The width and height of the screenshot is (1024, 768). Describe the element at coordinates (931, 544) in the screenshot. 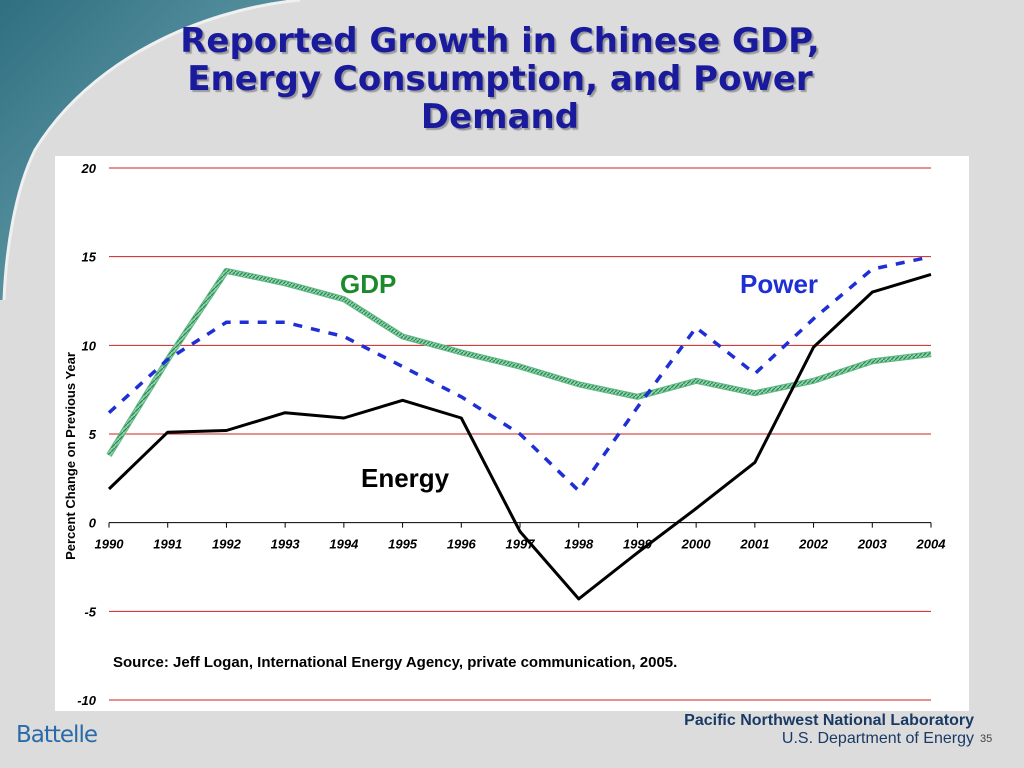

I see `x-tick-label: 2004` at that location.